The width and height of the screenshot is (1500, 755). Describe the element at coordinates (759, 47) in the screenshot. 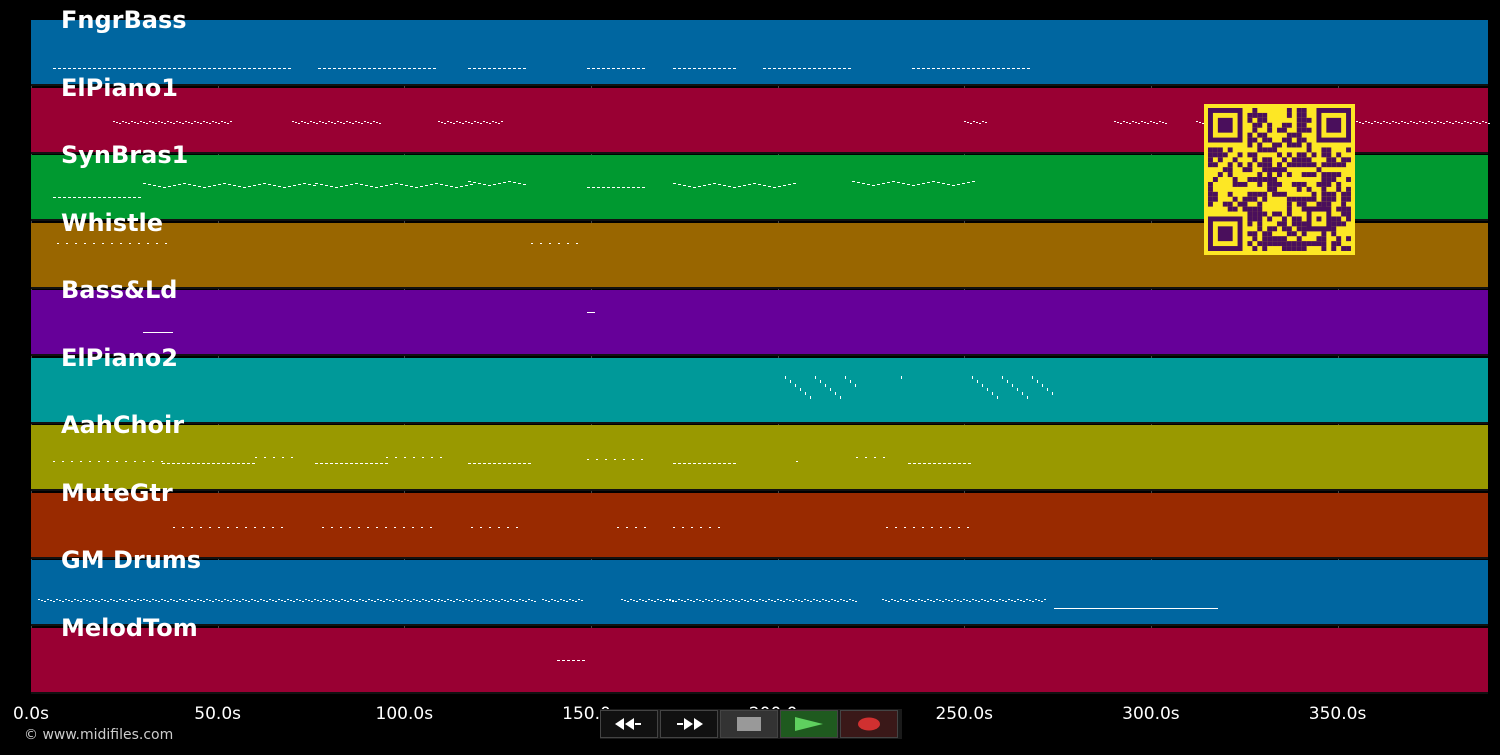

I see `track-lane: FngrBass` at that location.